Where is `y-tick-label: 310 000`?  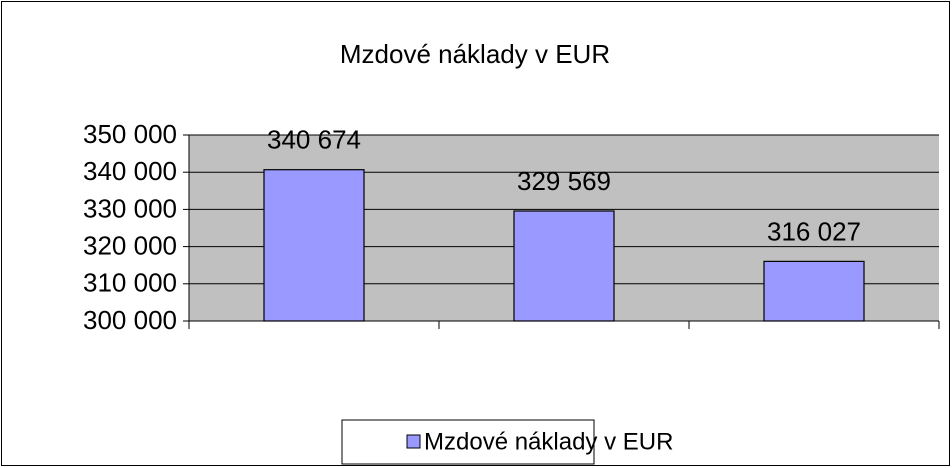 y-tick-label: 310 000 is located at coordinates (130, 283).